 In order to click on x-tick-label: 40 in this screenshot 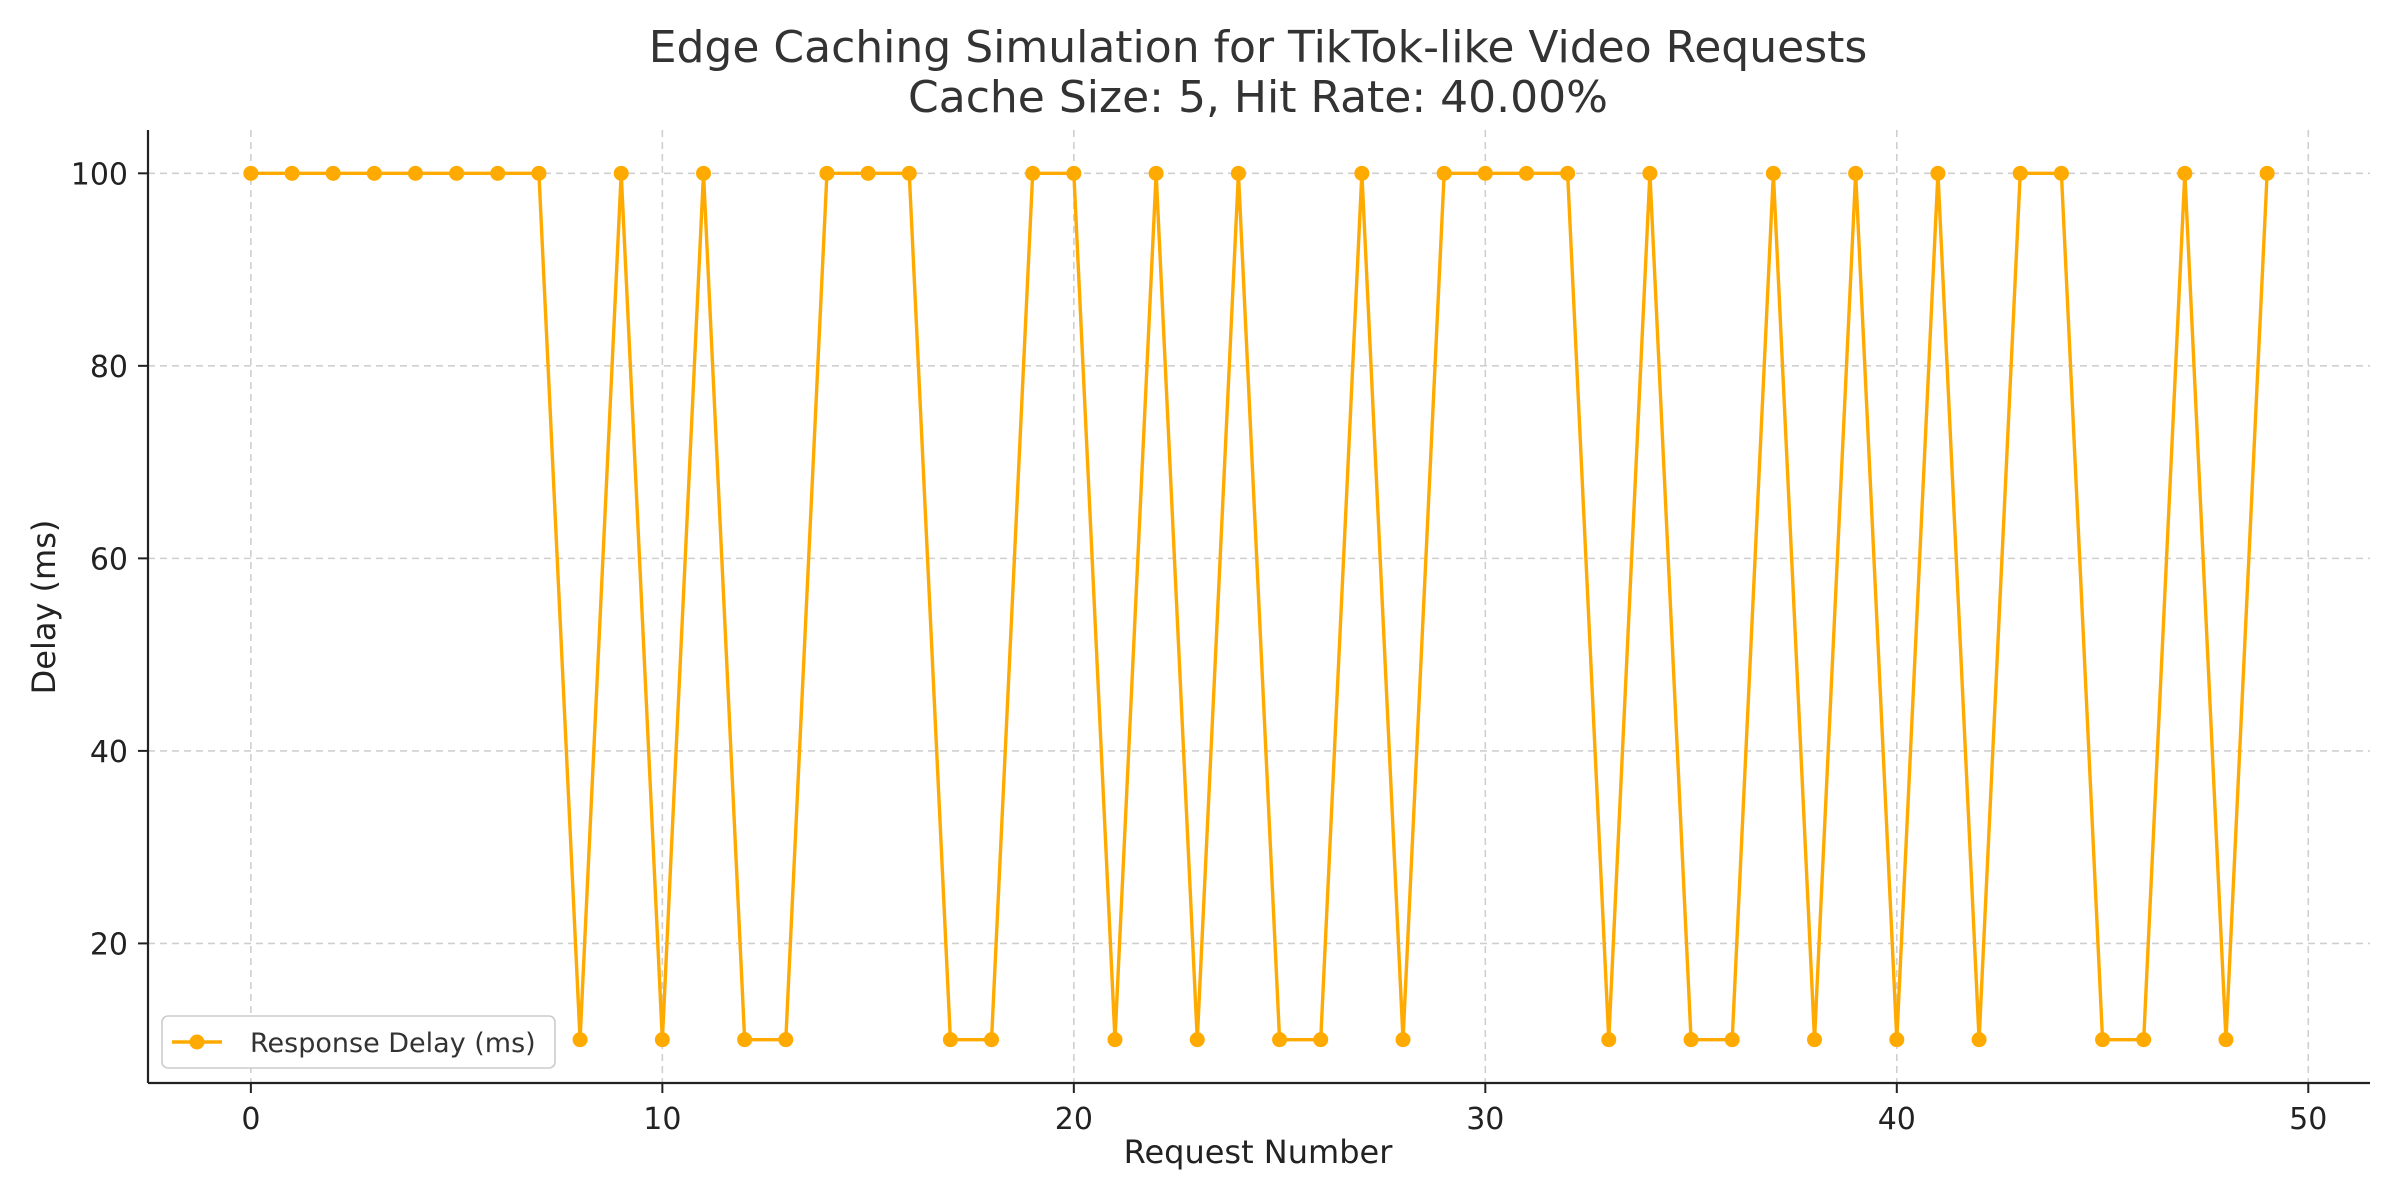, I will do `click(1897, 1119)`.